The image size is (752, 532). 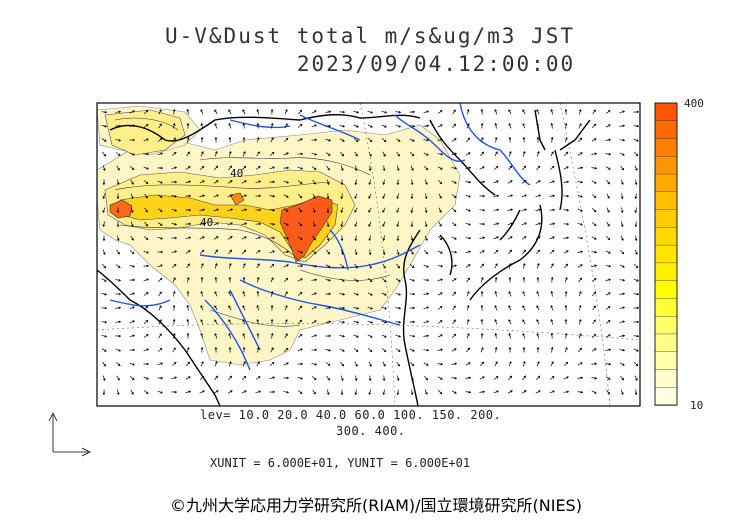 What do you see at coordinates (436, 64) in the screenshot?
I see `chart-timestamp: 2023/09/04.12:00:00` at bounding box center [436, 64].